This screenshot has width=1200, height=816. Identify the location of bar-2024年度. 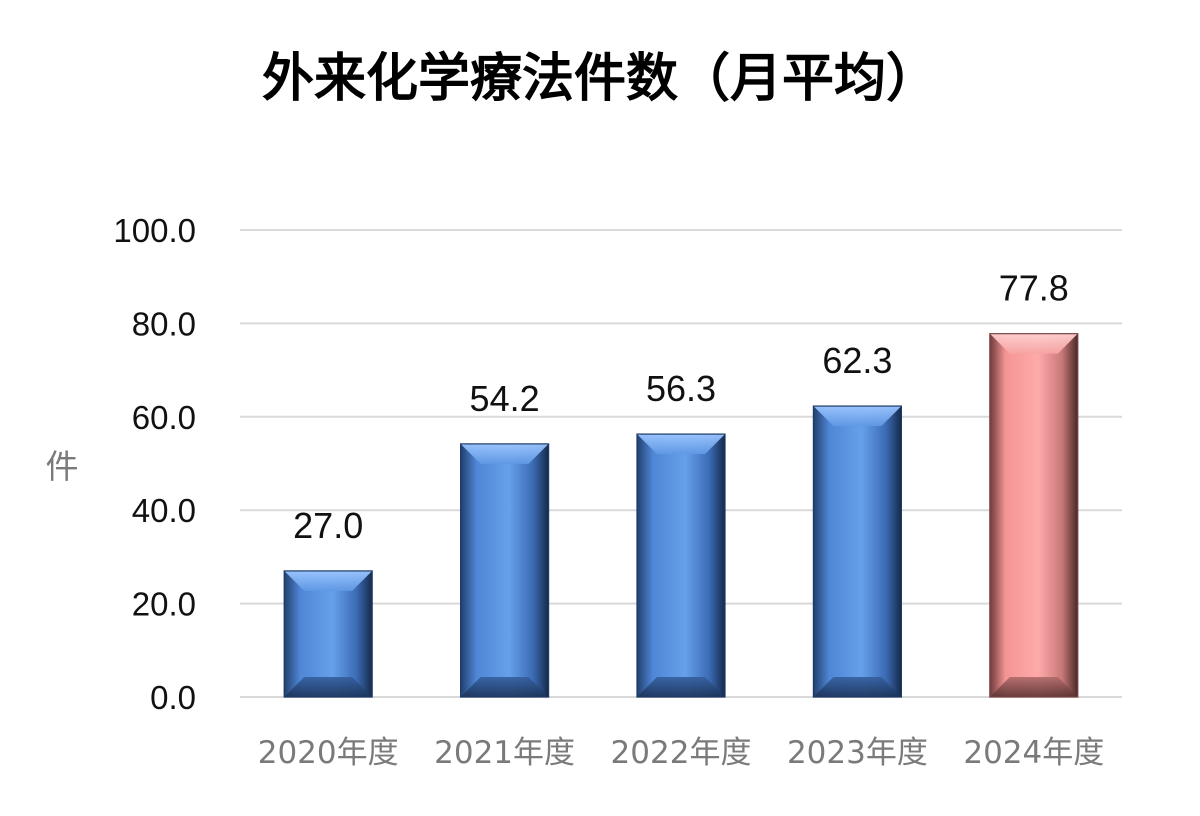
(1034, 515).